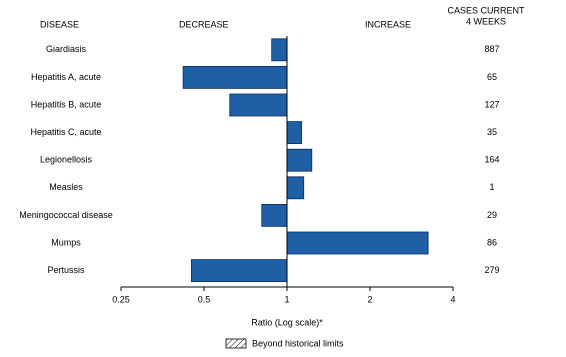  I want to click on category-label: Legionellosis, so click(66, 160).